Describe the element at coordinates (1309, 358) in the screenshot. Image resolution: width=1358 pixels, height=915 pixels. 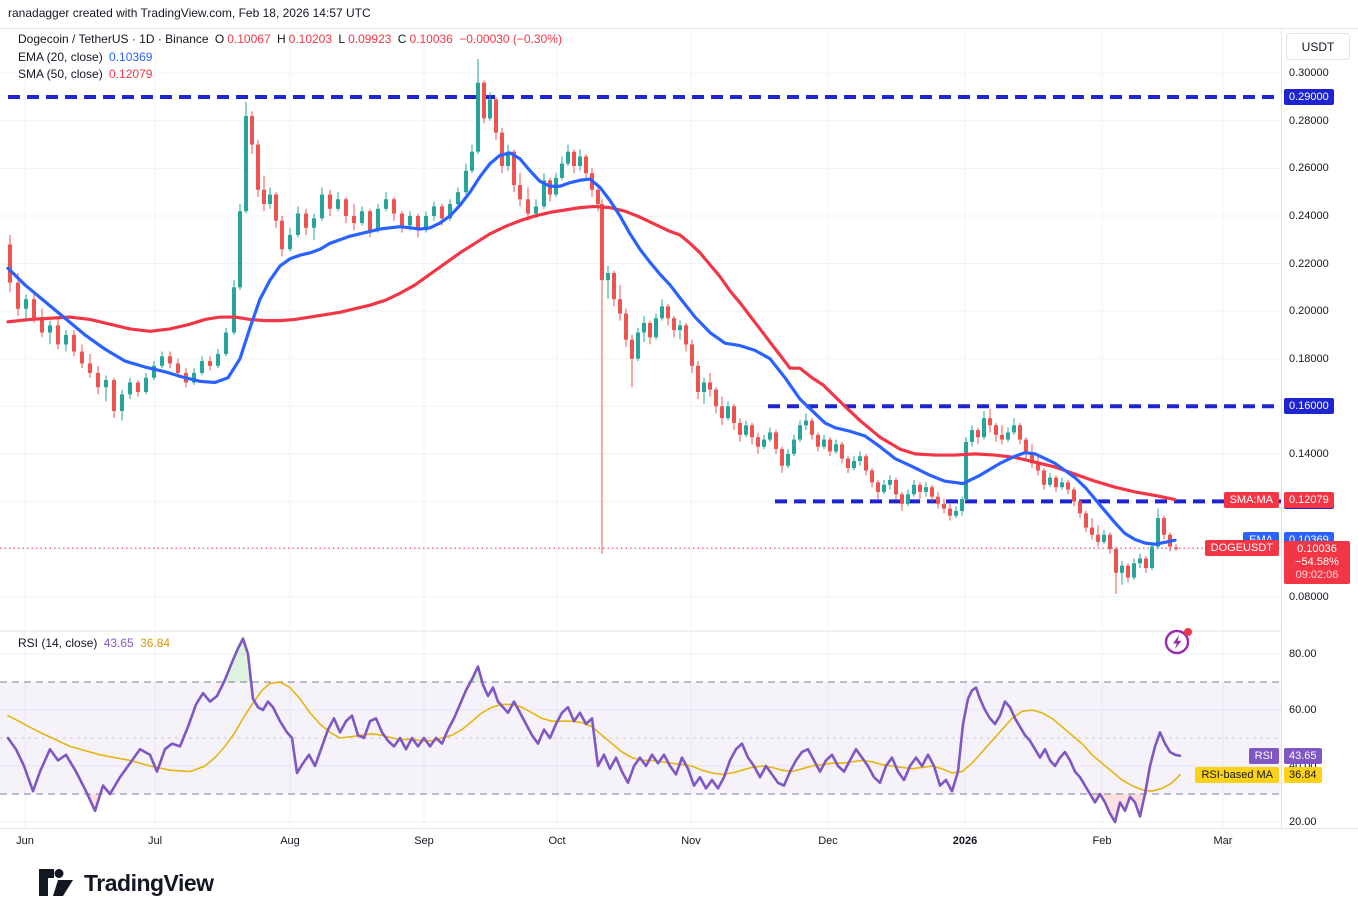
I see `price-tick-label: 0.18000` at that location.